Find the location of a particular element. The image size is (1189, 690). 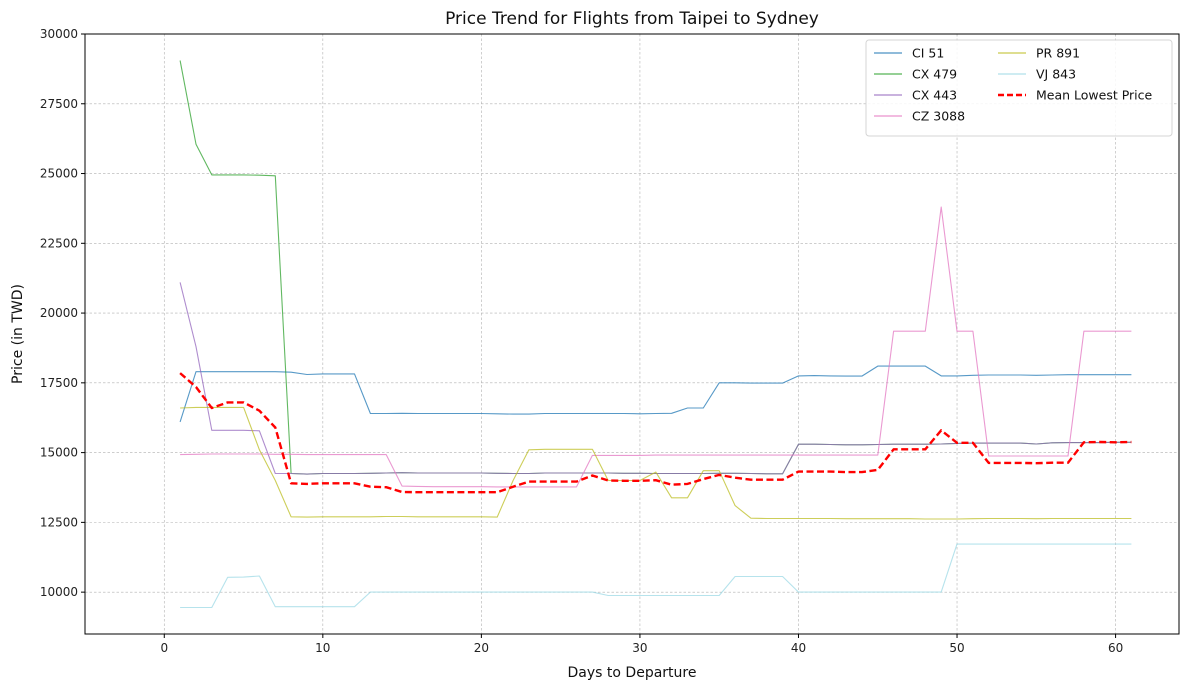

x-tick-label: 0 is located at coordinates (164, 648).